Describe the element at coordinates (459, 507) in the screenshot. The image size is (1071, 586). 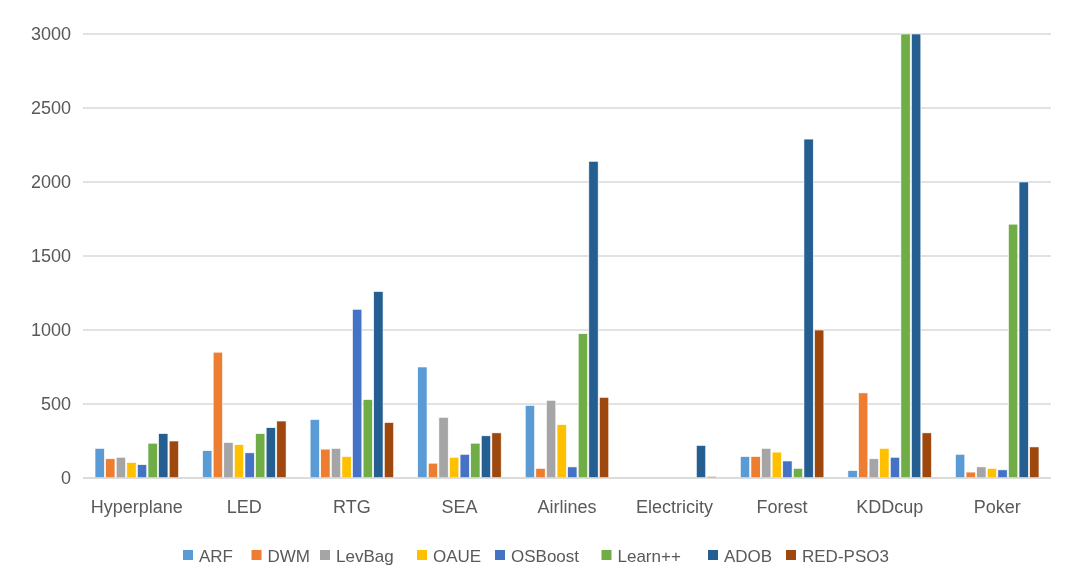
I see `x-tick-label: SEA` at that location.